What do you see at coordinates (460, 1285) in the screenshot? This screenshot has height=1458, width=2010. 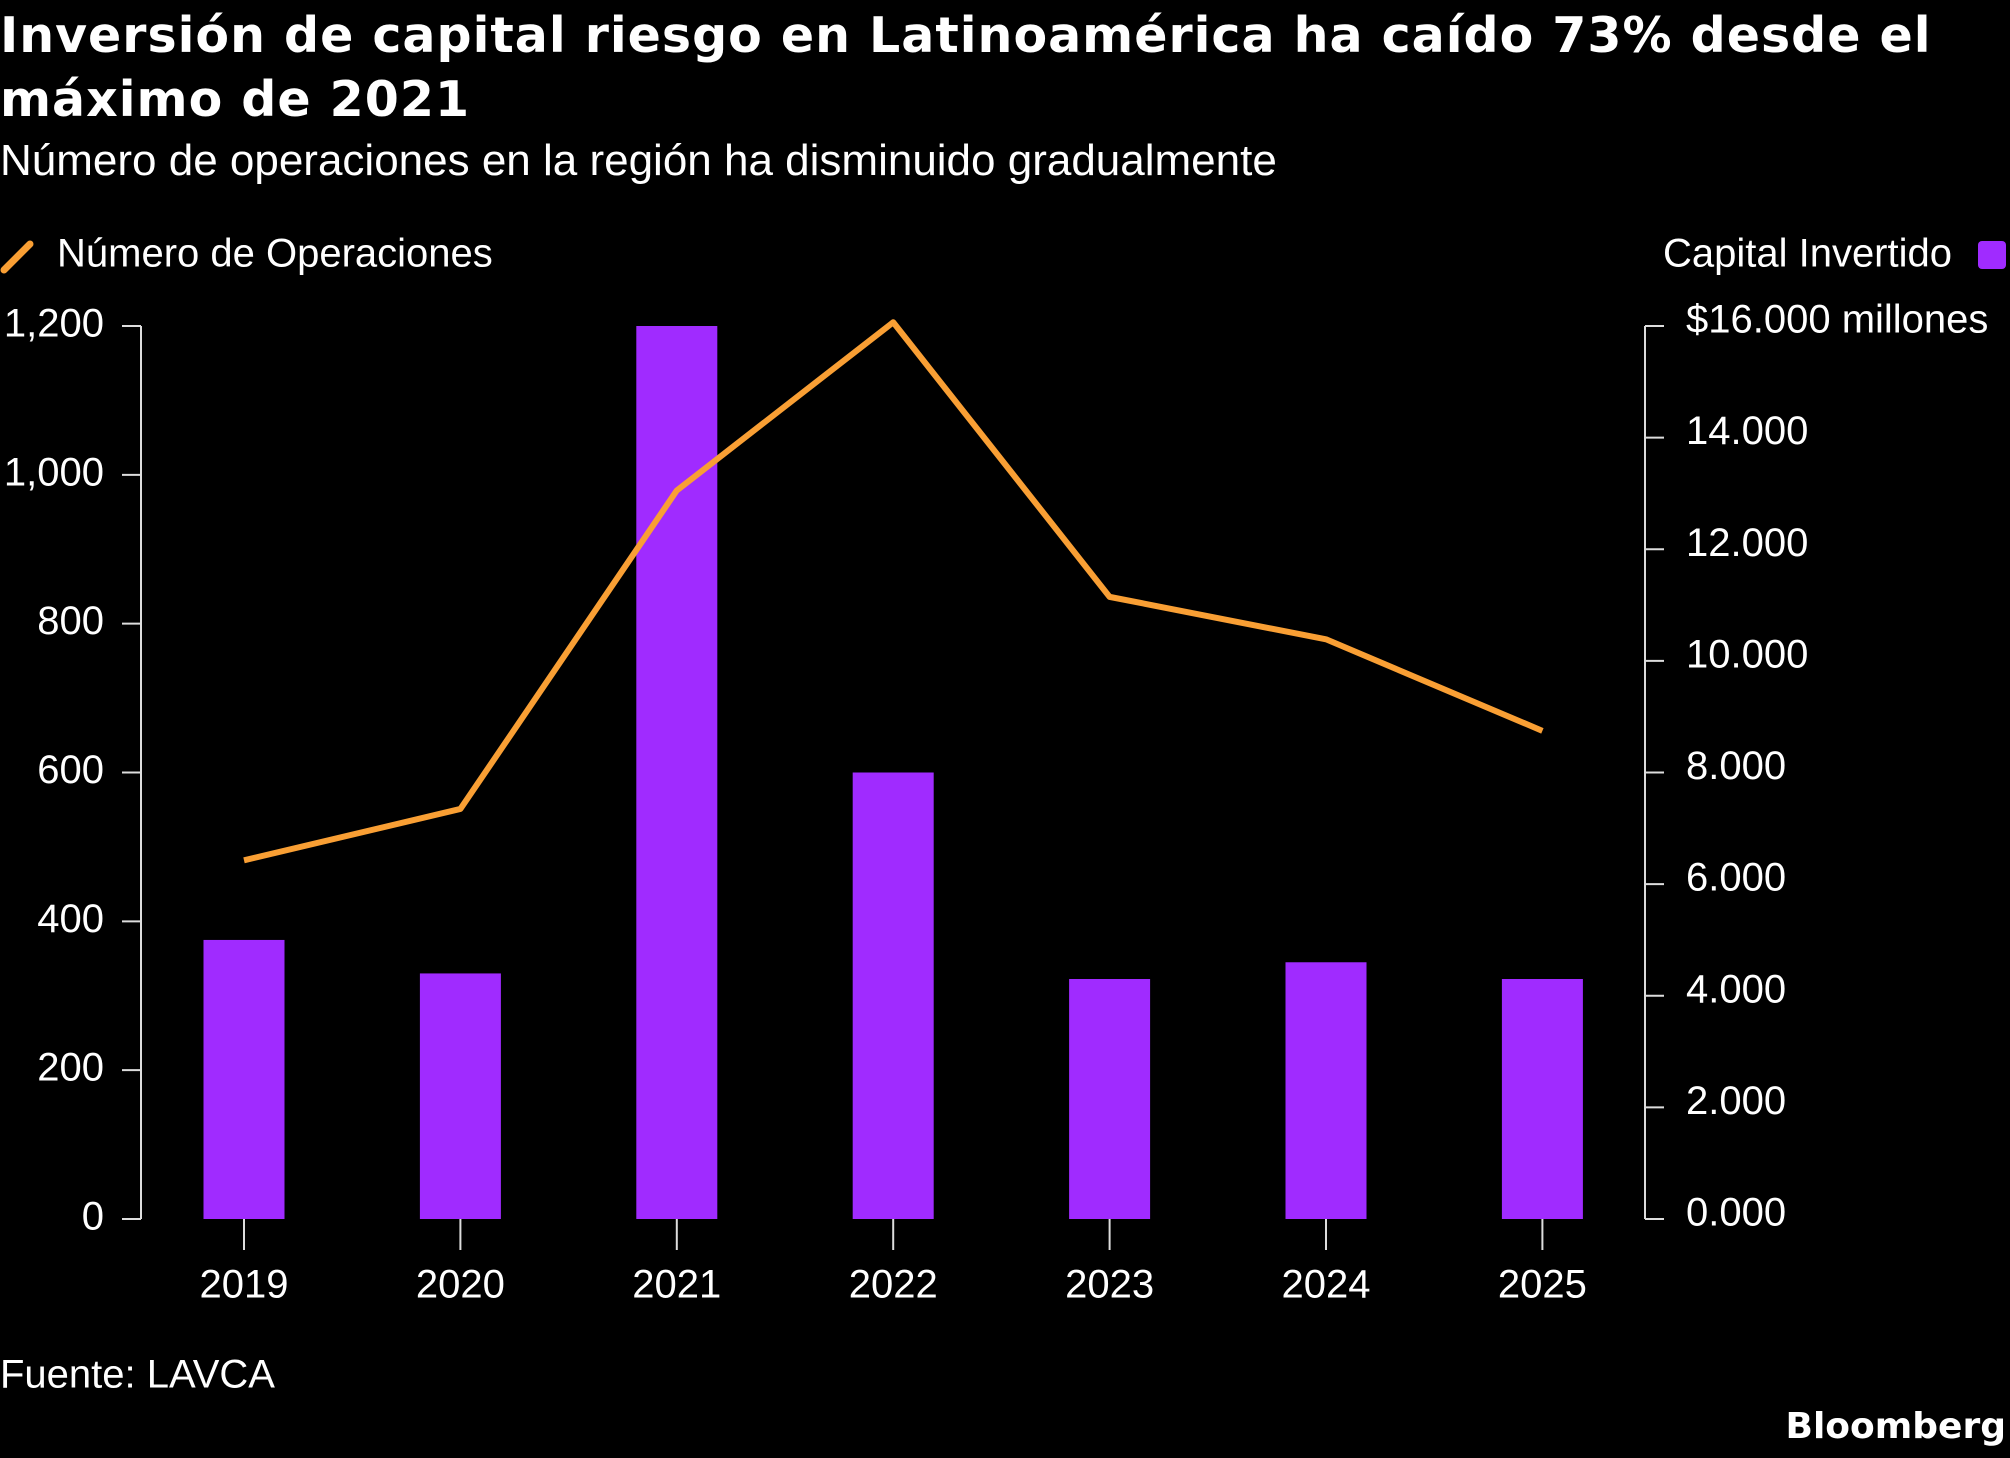 I see `x-tick-label: 2020` at bounding box center [460, 1285].